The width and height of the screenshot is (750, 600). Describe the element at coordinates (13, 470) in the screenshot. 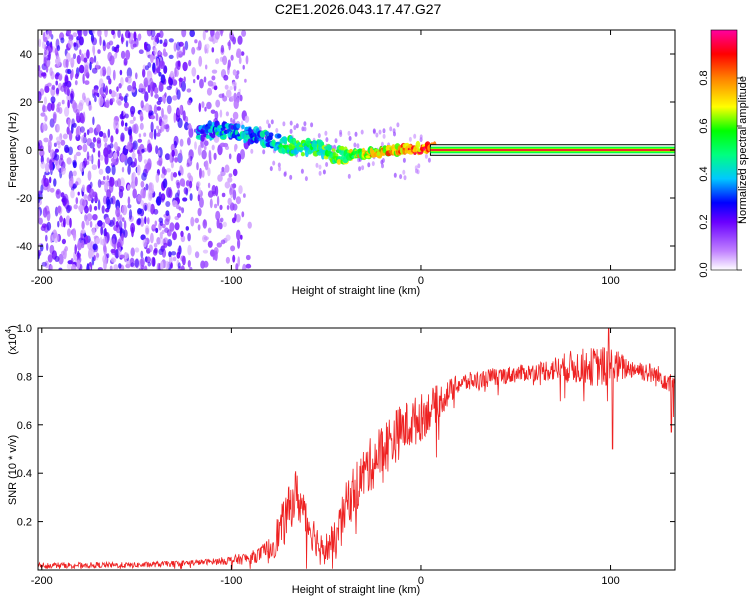

I see `snr-y-label: SNR (10 * v/v)` at that location.